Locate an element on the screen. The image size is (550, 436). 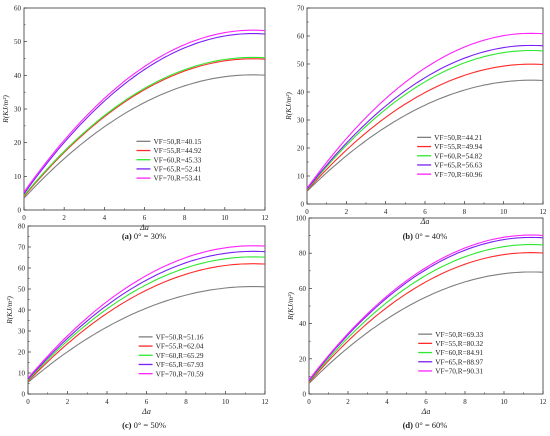
y-tick-label: 100 is located at coordinates (301, 219).